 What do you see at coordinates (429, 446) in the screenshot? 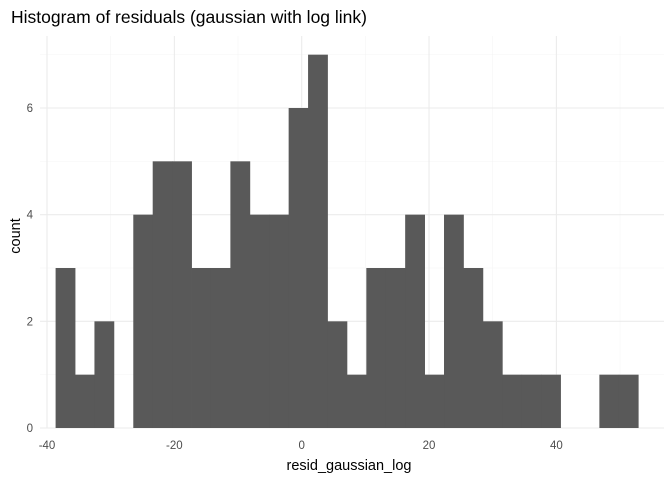
I see `x-tick-label: 20` at bounding box center [429, 446].